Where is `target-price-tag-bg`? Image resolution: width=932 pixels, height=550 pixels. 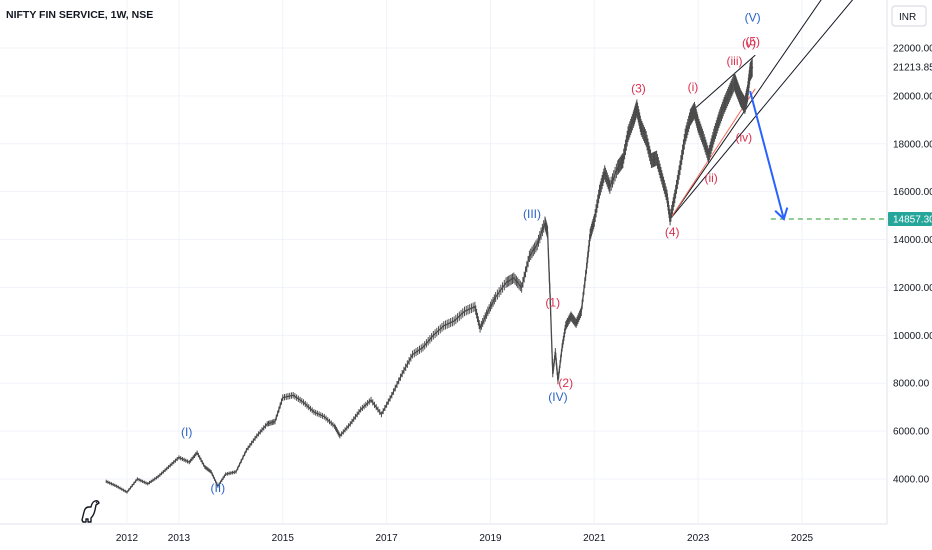 target-price-tag-bg is located at coordinates (910, 219).